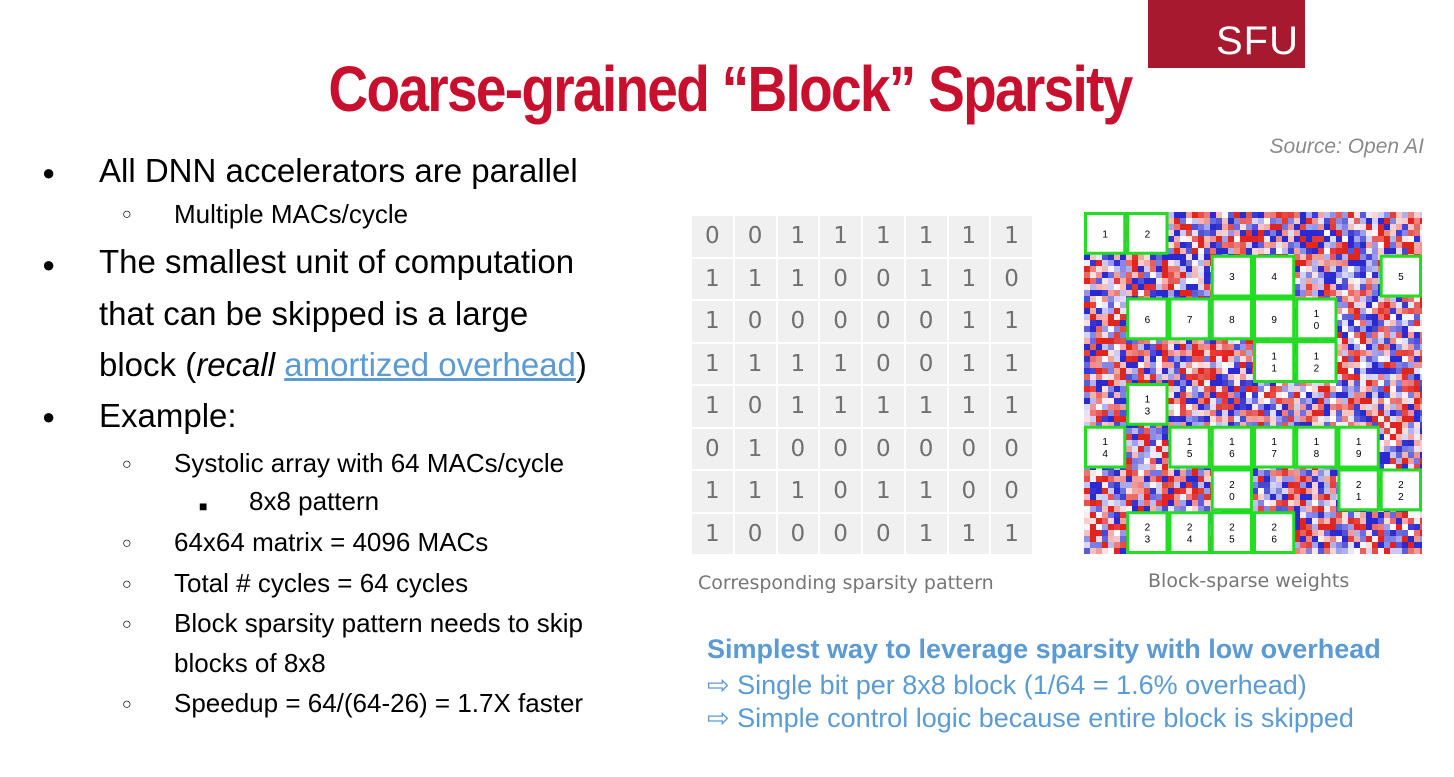 This screenshot has width=1454, height=777. Describe the element at coordinates (379, 703) in the screenshot. I see `sub-bullet-speedup: Speedup = 64/(64-26) = 1.7X faster` at that location.